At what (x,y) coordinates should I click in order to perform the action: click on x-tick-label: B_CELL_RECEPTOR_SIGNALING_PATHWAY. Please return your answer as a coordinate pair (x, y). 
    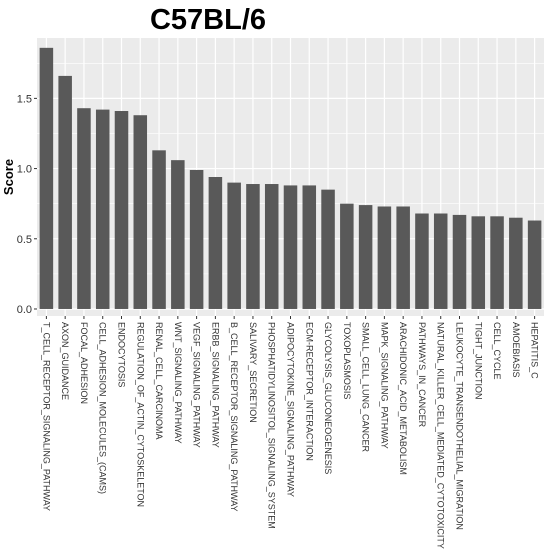
    Looking at the image, I should click on (234, 417).